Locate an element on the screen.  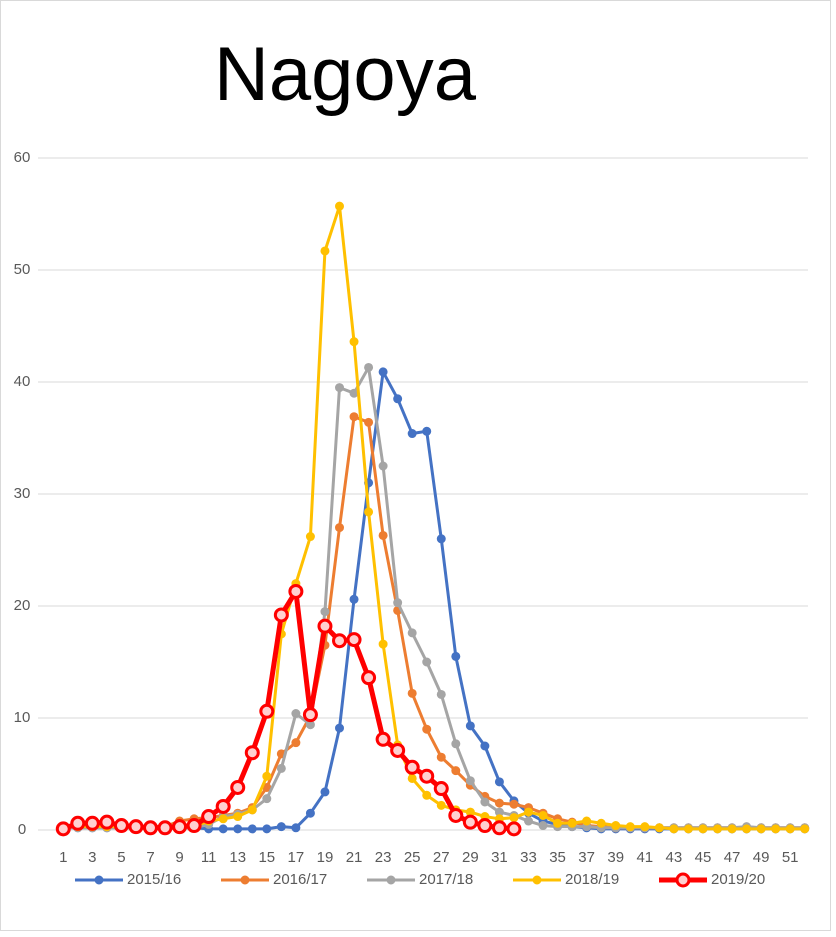
x-tick-label: 51 is located at coordinates (790, 857).